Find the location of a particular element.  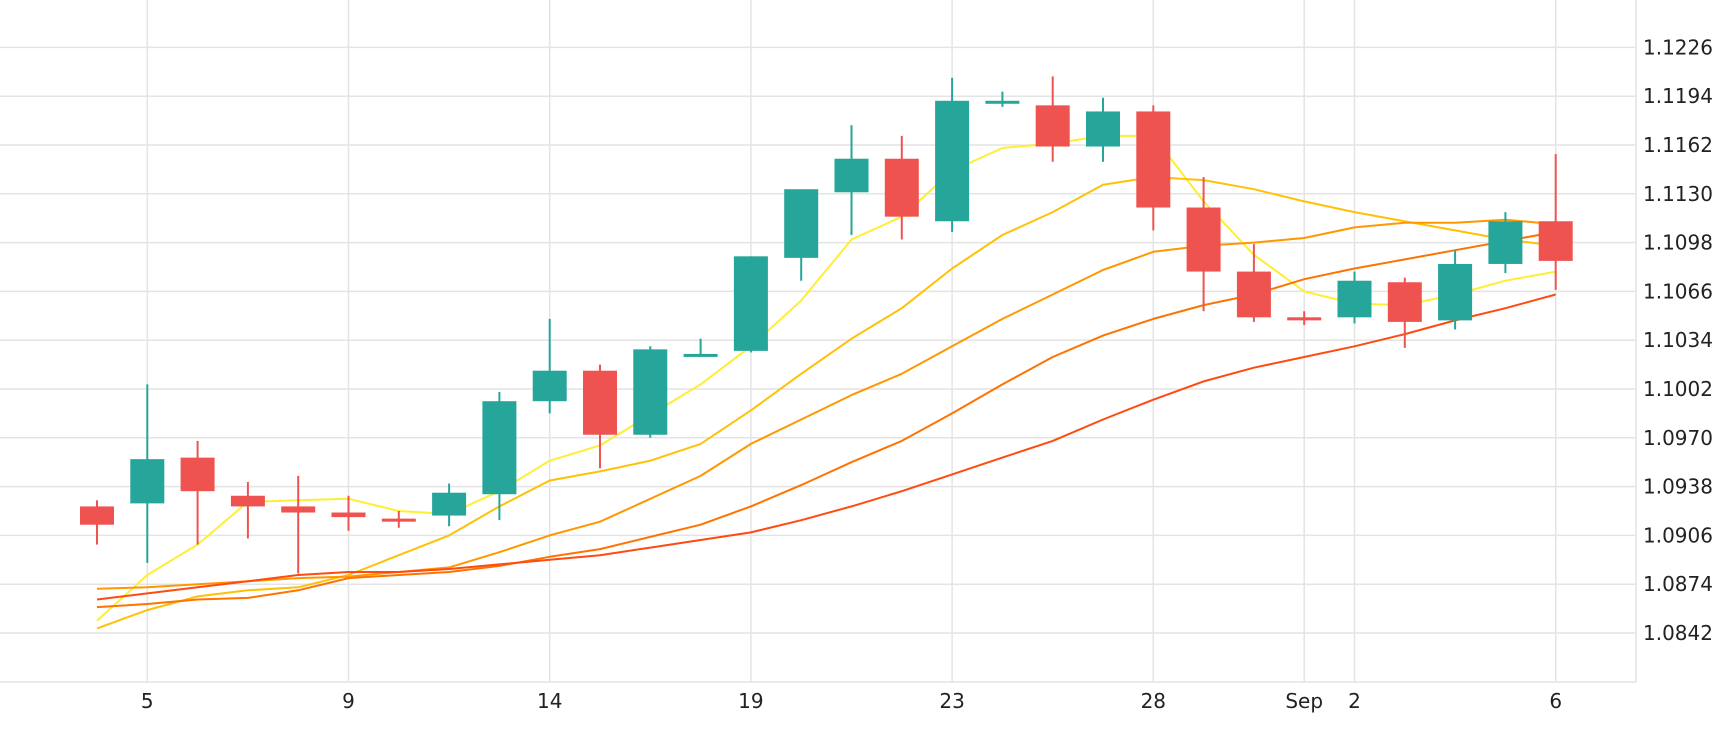

y-tick-label: 1.1002 is located at coordinates (1678, 389).